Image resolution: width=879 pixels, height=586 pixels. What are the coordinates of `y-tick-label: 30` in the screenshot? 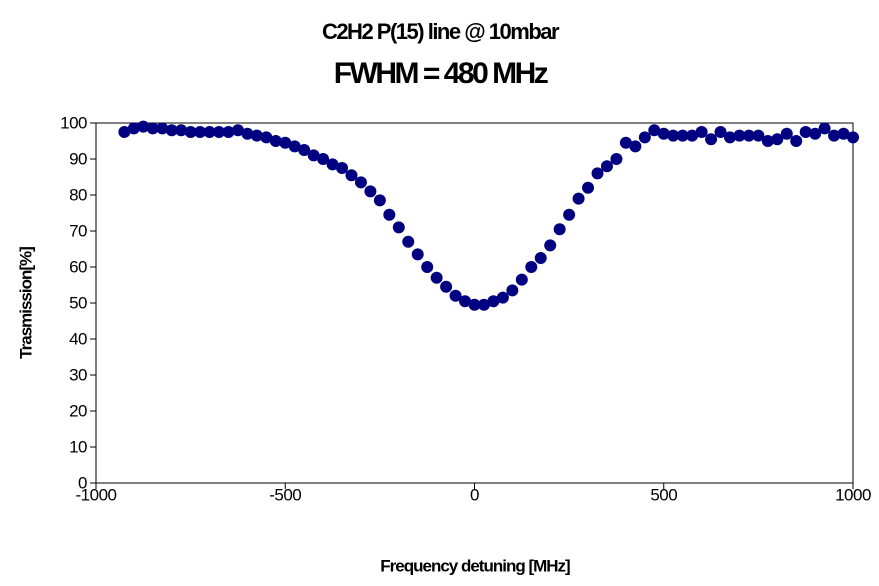 It's located at (78, 374).